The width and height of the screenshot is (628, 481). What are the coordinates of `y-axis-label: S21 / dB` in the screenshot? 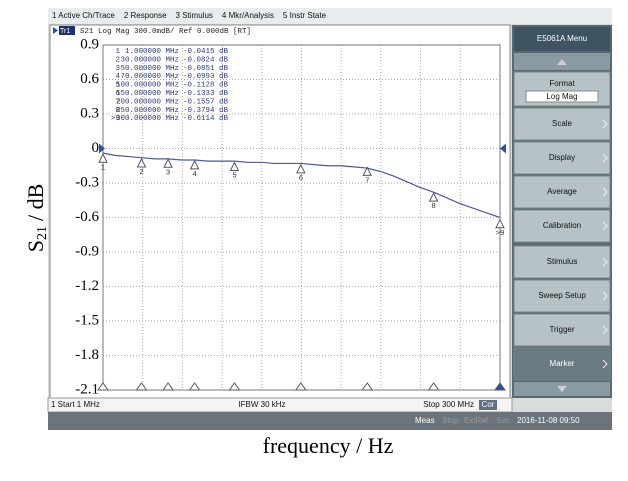 It's located at (36, 218).